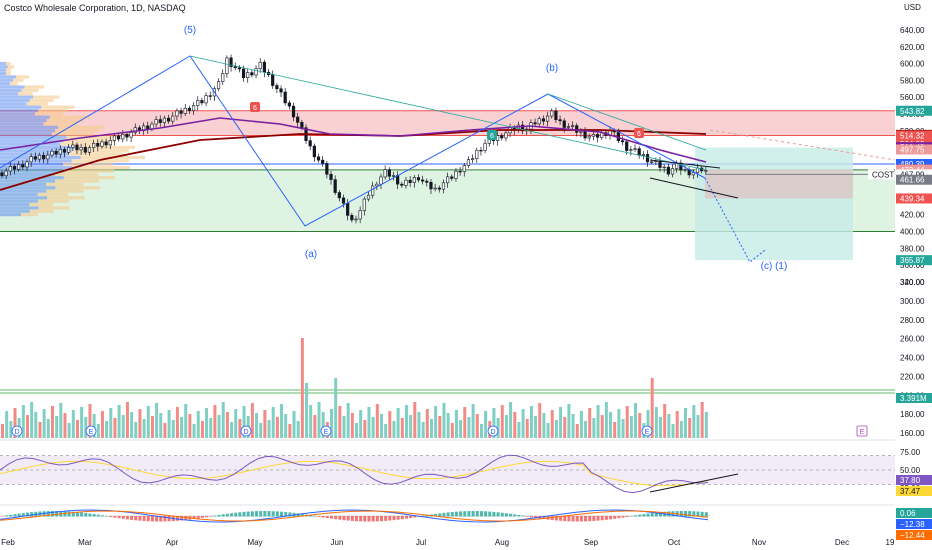 The width and height of the screenshot is (932, 550). I want to click on event-marker-box, so click(91, 431).